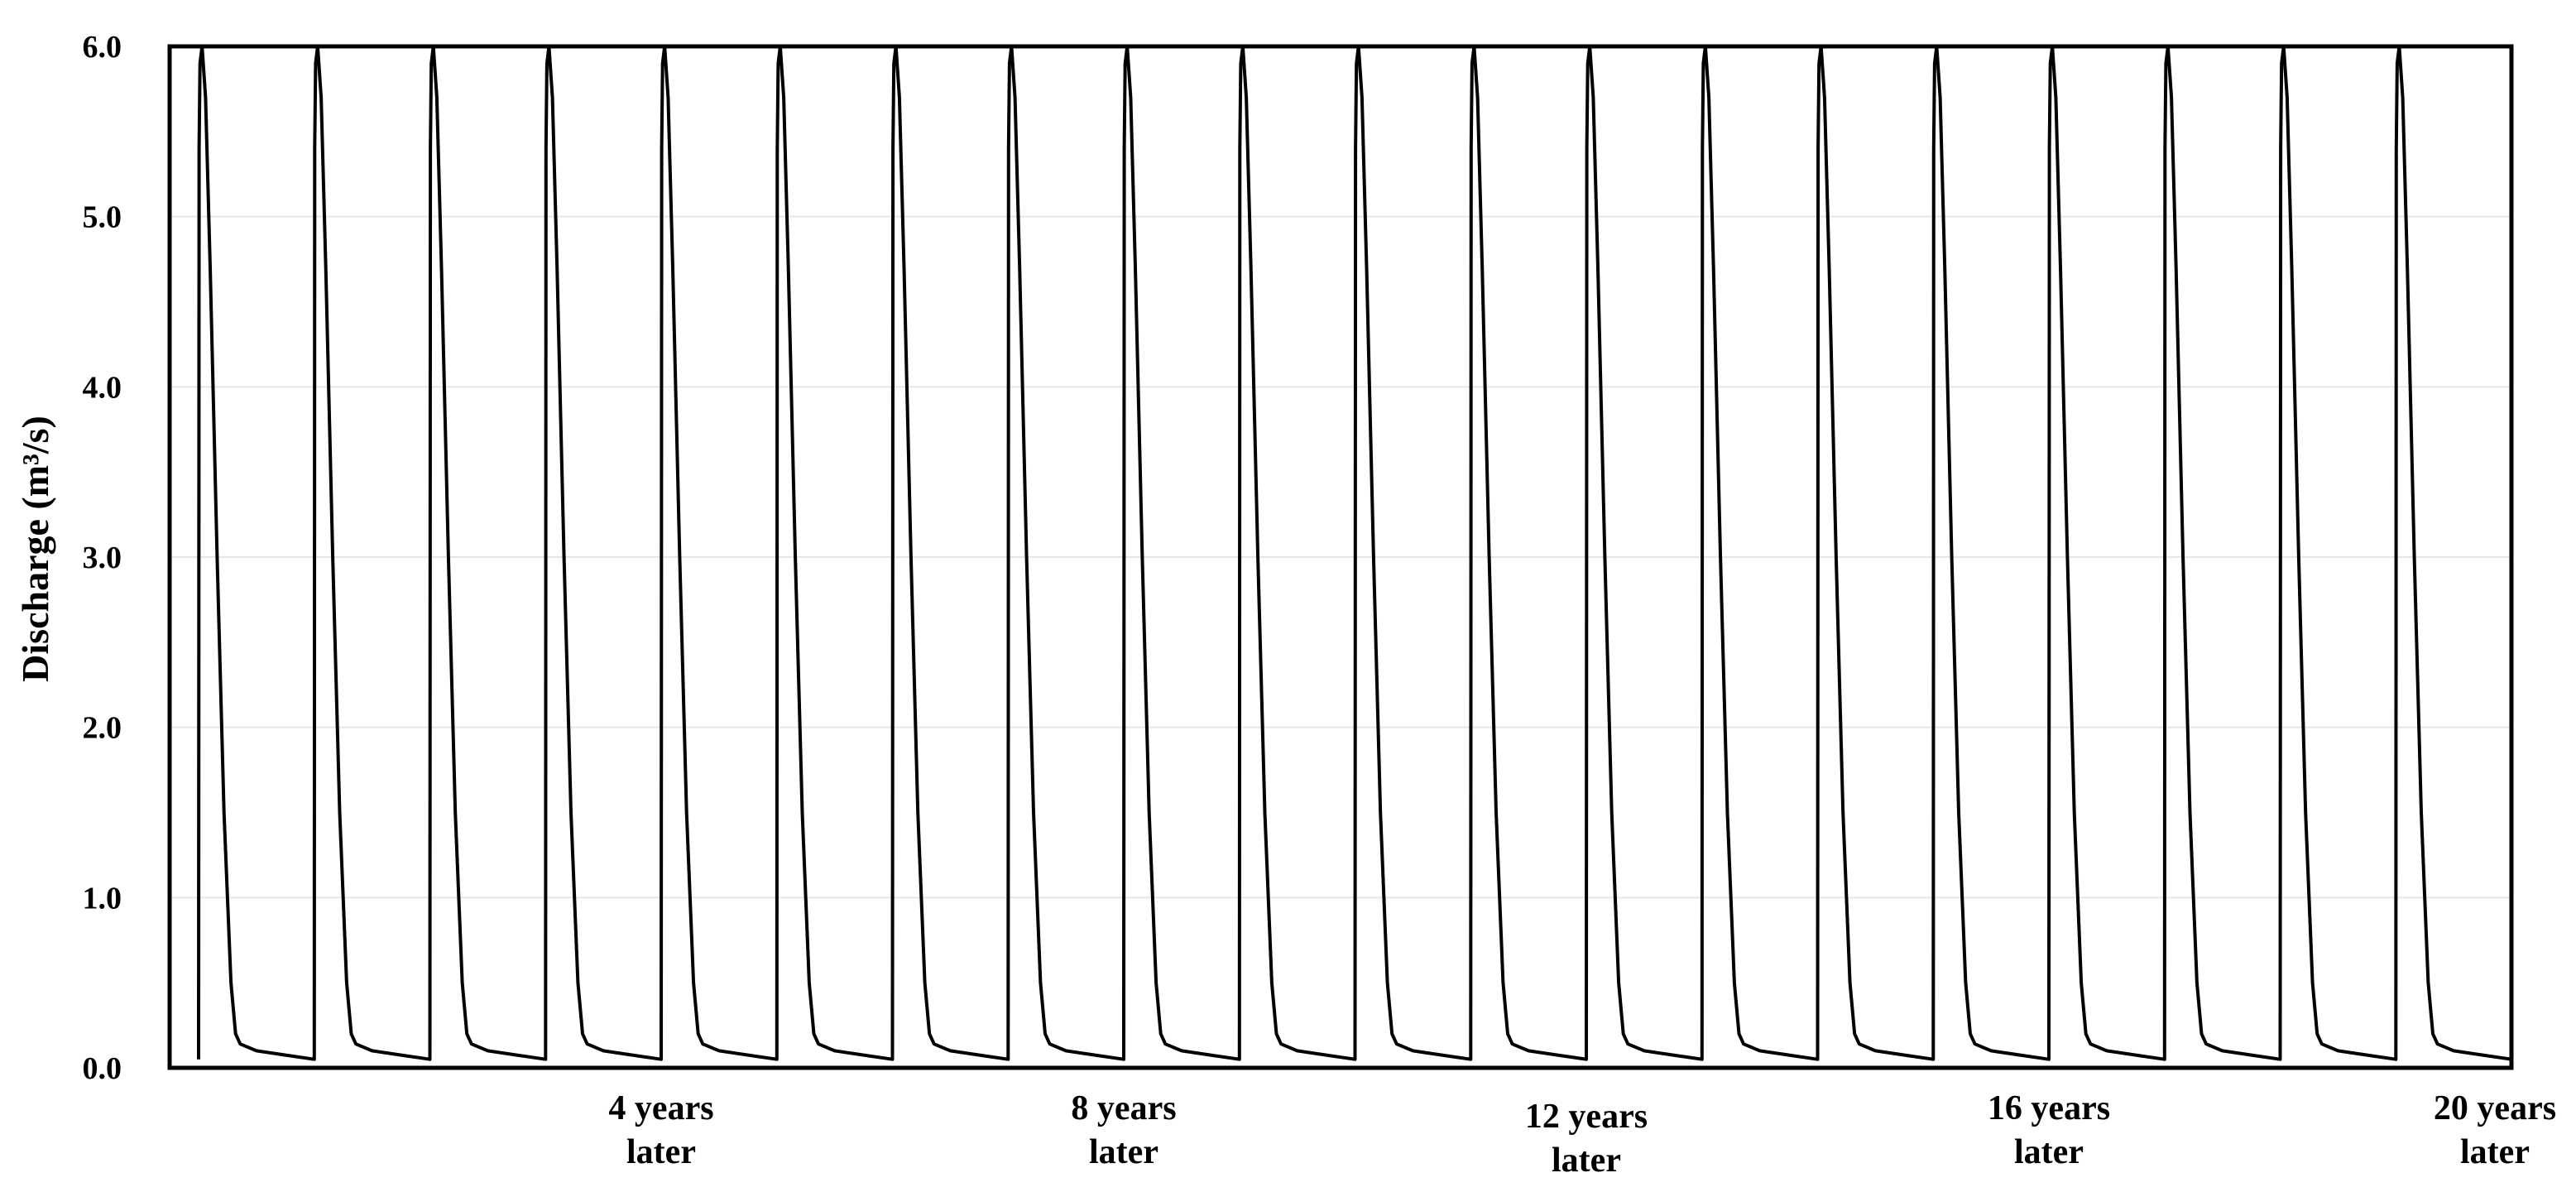  Describe the element at coordinates (103, 898) in the screenshot. I see `y-tick-label: 1.0` at that location.